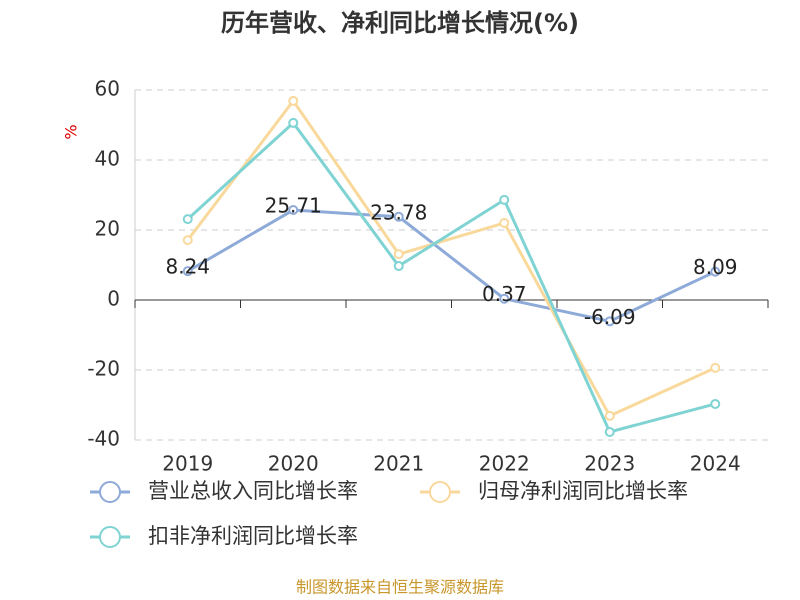 The image size is (800, 600). Describe the element at coordinates (398, 464) in the screenshot. I see `x-tick-label: 2021` at that location.